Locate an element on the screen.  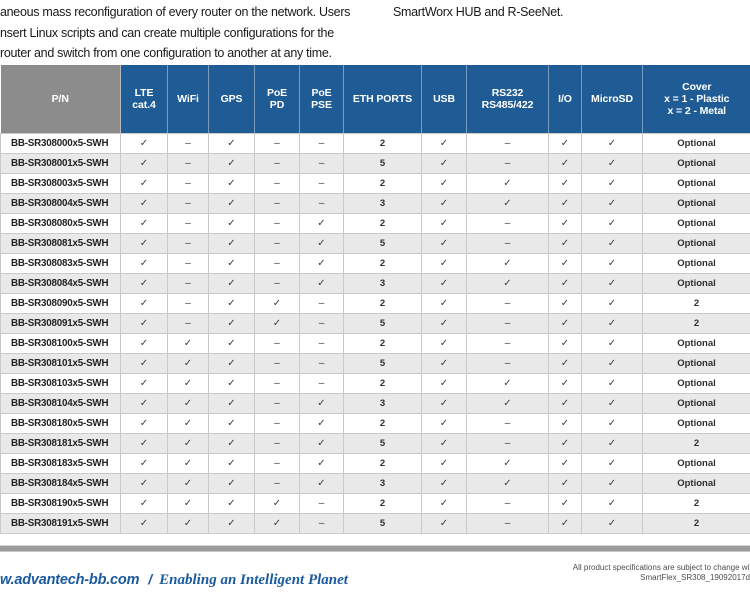
intro-paragraph-right: SmartWorx HUB and R-SeeNet. is located at coordinates (478, 12).